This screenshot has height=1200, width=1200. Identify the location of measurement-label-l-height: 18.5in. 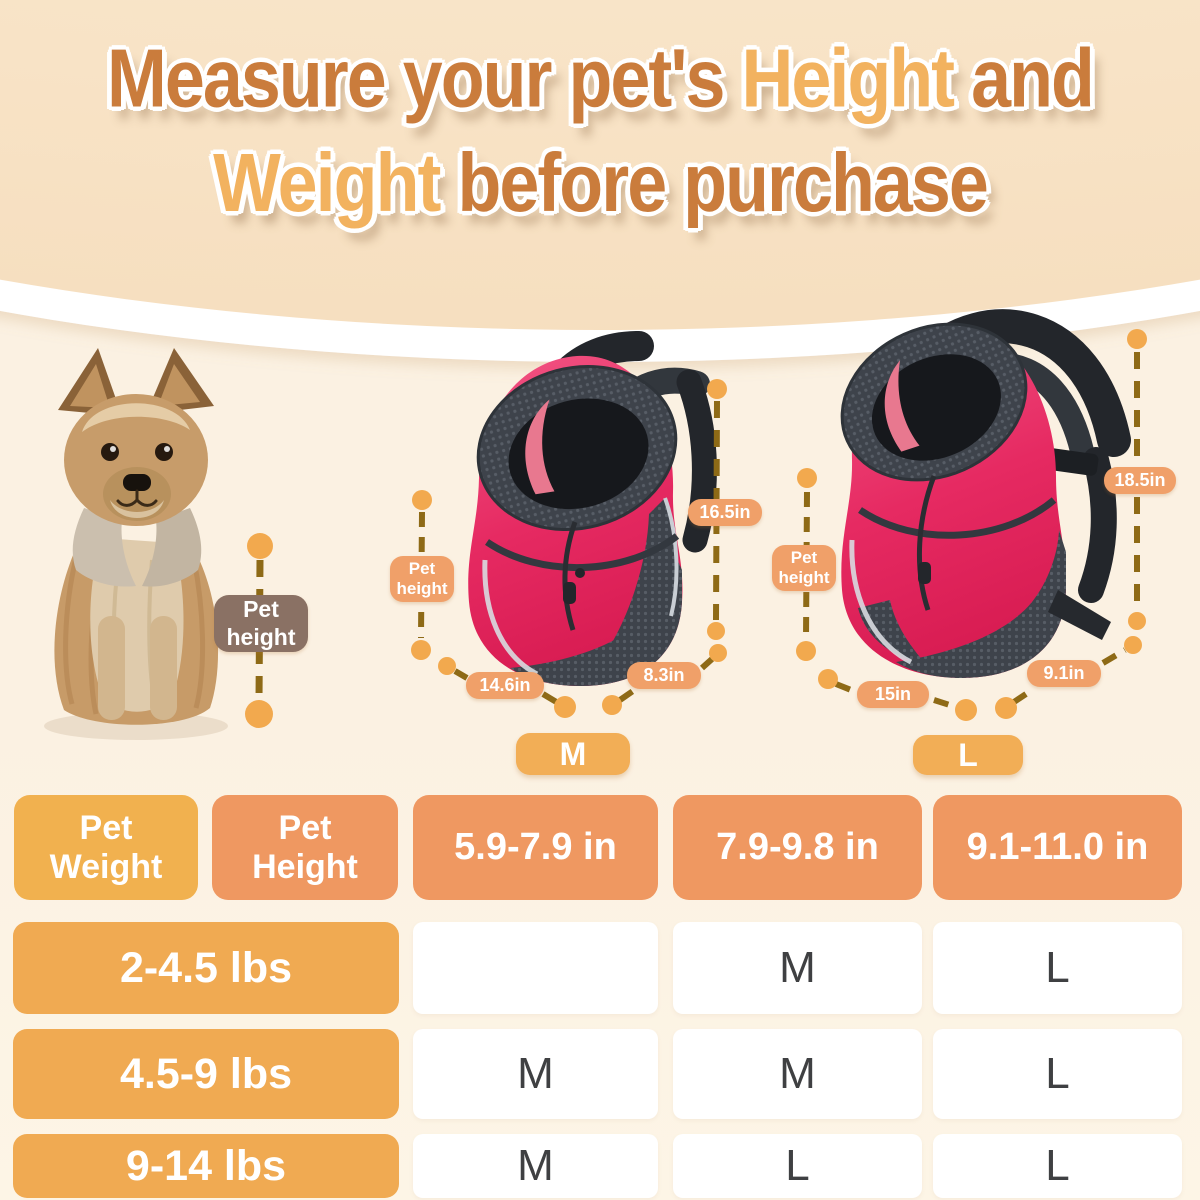
(1140, 480).